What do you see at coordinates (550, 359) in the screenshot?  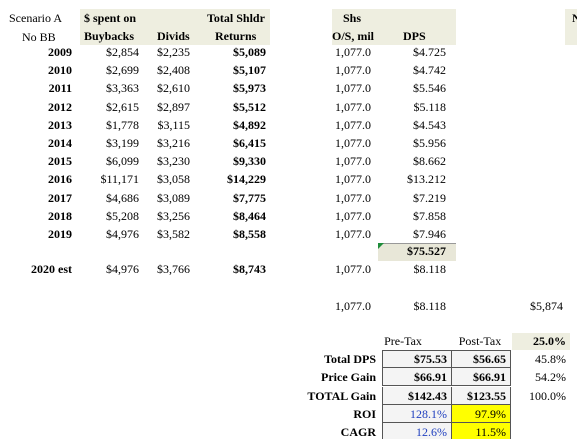 I see `share: 45.8%` at bounding box center [550, 359].